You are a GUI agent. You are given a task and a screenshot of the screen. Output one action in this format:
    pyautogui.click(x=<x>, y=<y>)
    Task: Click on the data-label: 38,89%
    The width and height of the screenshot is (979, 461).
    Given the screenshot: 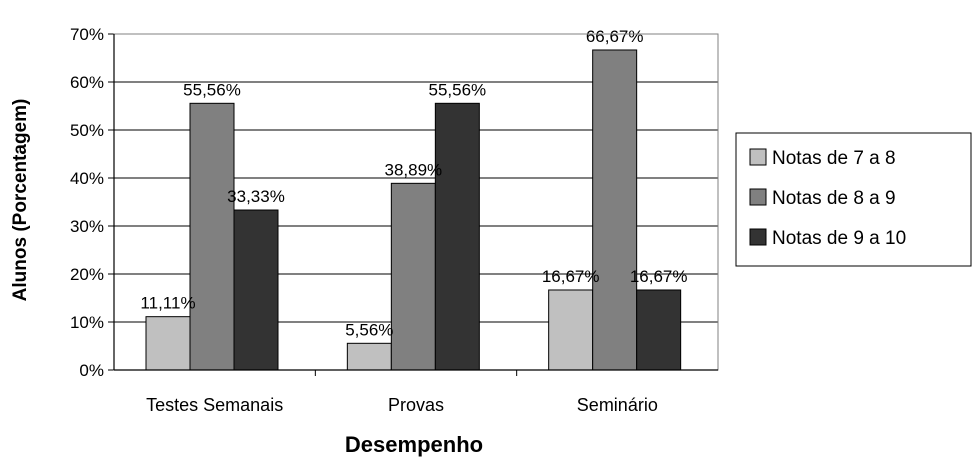 What is the action you would take?
    pyautogui.click(x=413, y=169)
    